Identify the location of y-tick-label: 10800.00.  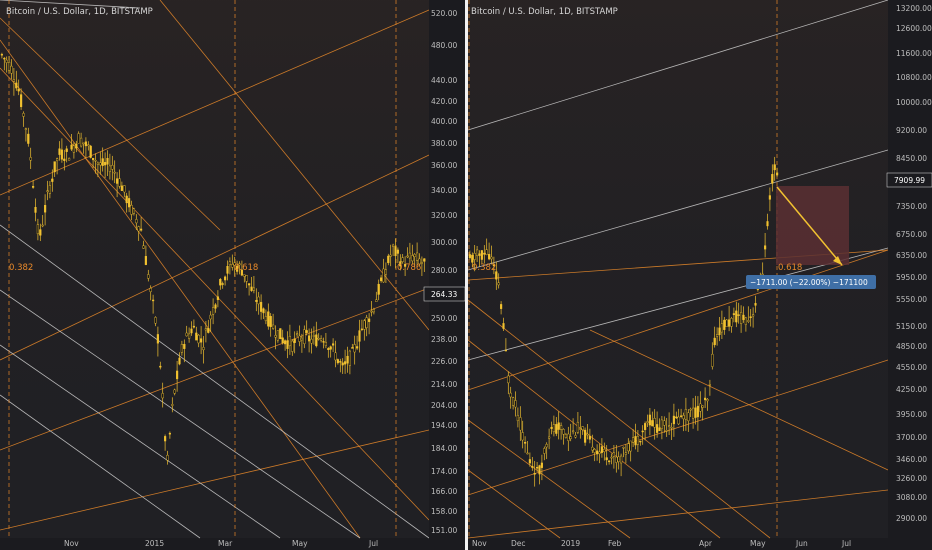
(914, 77).